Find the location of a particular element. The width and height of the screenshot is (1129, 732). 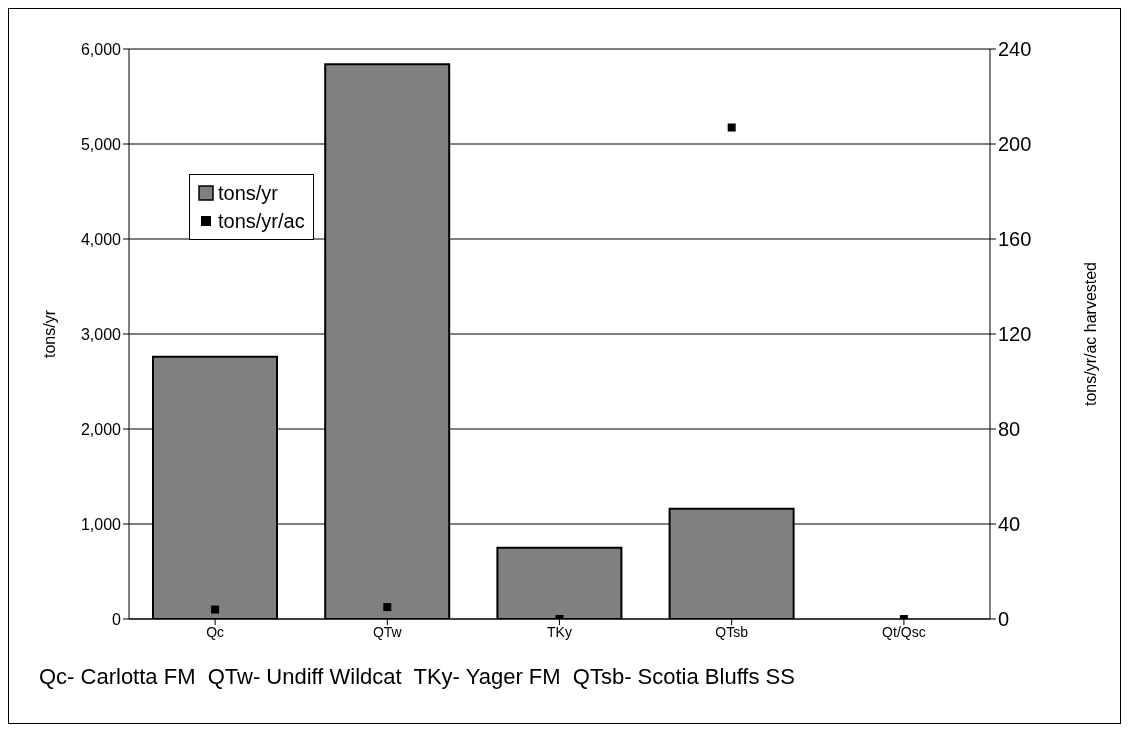

text: Qc- Carlotta FM QTw- Undiff Wildcat TKy- Yager FM QTsb- Scotia Bluffs SS is located at coordinates (417, 677).